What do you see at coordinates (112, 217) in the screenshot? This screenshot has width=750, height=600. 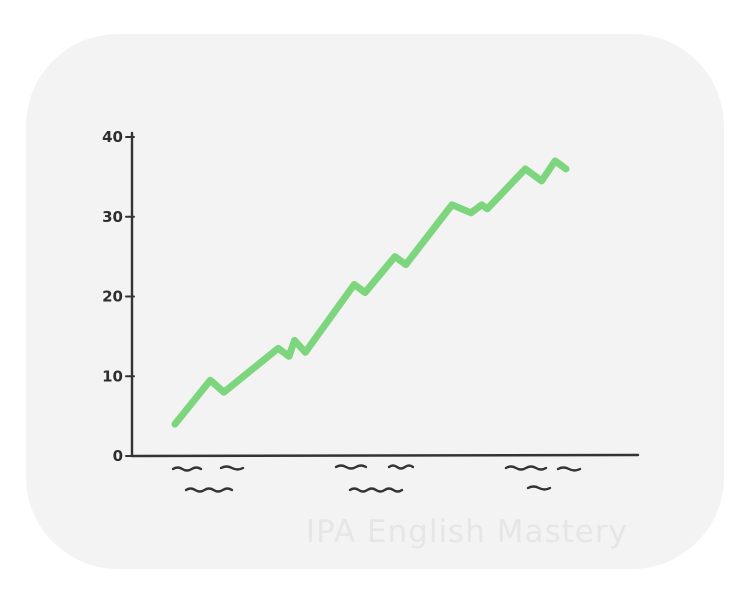 I see `y-tick-label: 30` at bounding box center [112, 217].